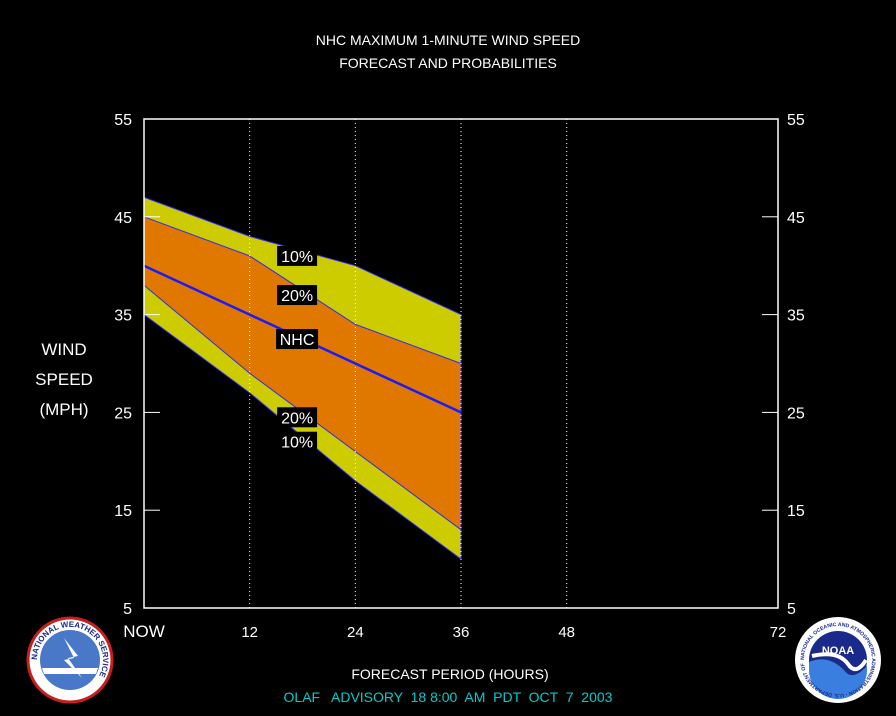 This screenshot has height=716, width=896. What do you see at coordinates (778, 632) in the screenshot?
I see `x-tick-label-72: 72` at bounding box center [778, 632].